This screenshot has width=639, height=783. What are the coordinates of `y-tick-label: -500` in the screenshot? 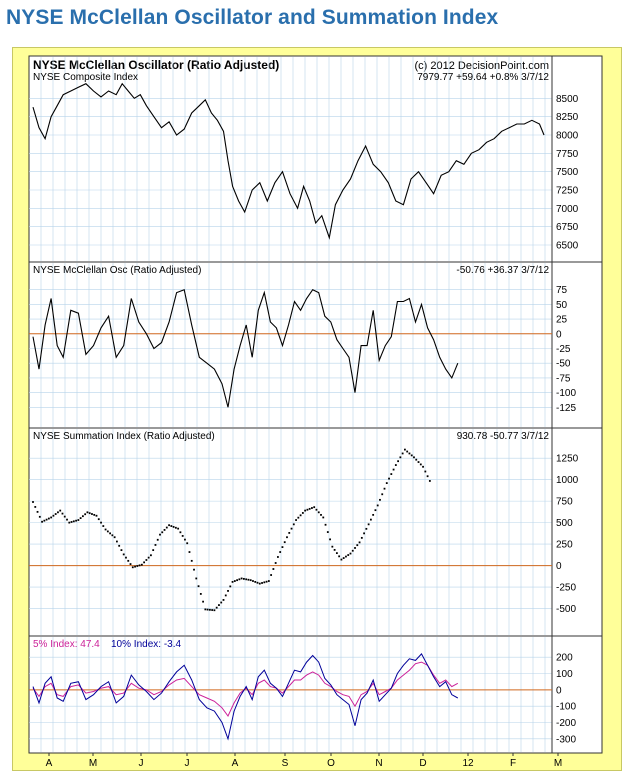 It's located at (566, 609).